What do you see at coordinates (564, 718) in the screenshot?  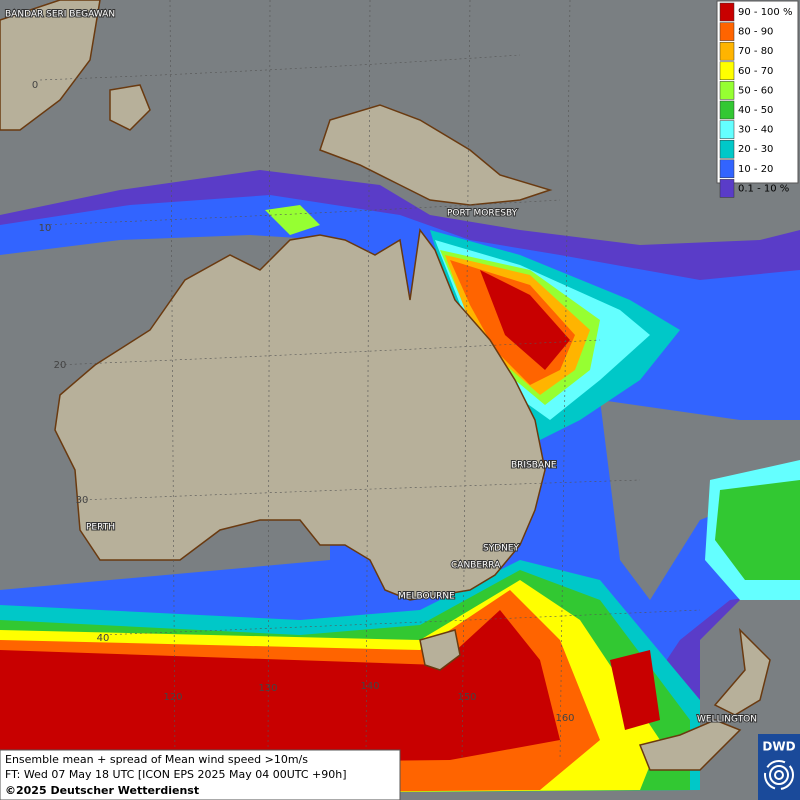 I see `graticule-label: 160` at bounding box center [564, 718].